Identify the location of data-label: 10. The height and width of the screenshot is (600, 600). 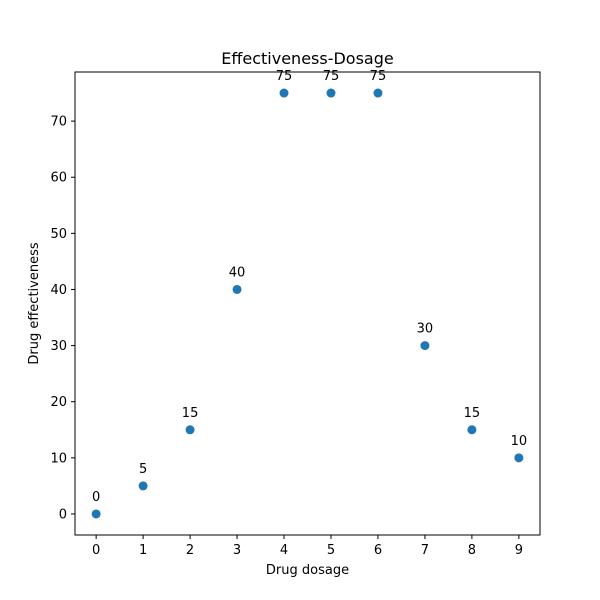
(519, 441).